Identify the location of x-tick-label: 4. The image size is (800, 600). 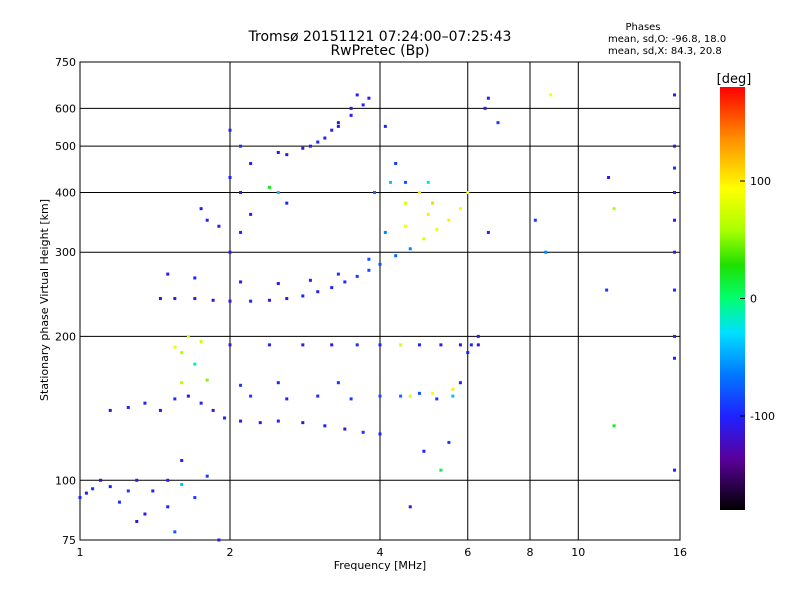
(380, 552).